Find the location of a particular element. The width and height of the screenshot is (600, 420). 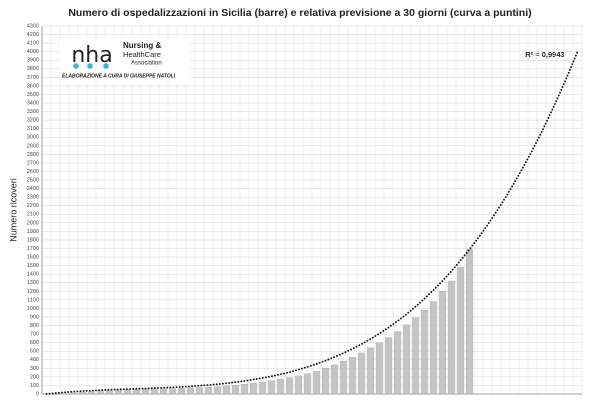

y-tick-label: 1100 is located at coordinates (33, 300).